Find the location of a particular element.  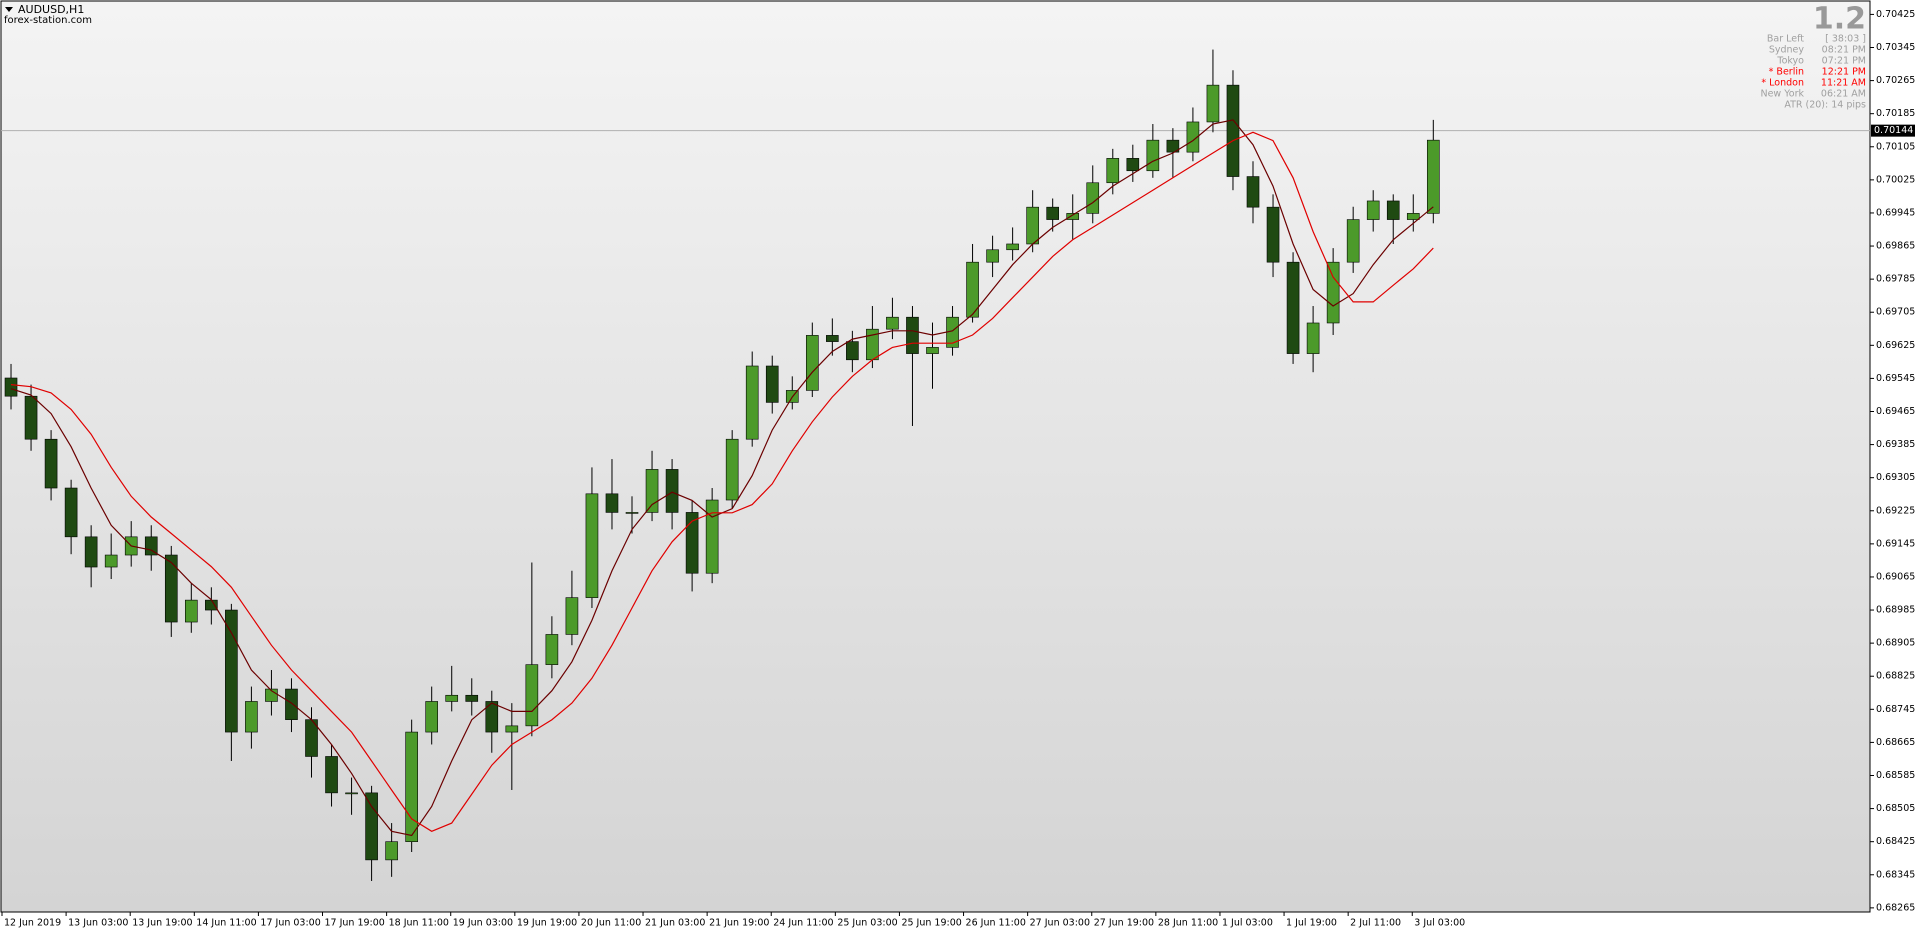

y-tick-label: 0.70425 is located at coordinates (1895, 14).